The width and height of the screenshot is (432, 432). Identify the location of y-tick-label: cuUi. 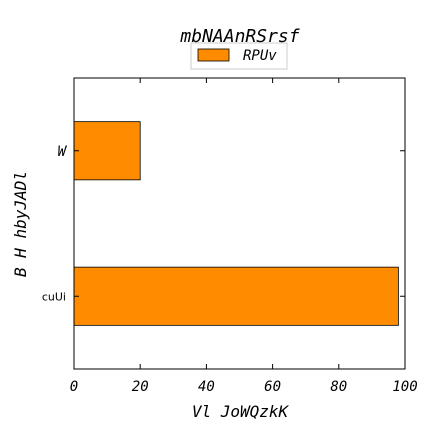
(54, 296).